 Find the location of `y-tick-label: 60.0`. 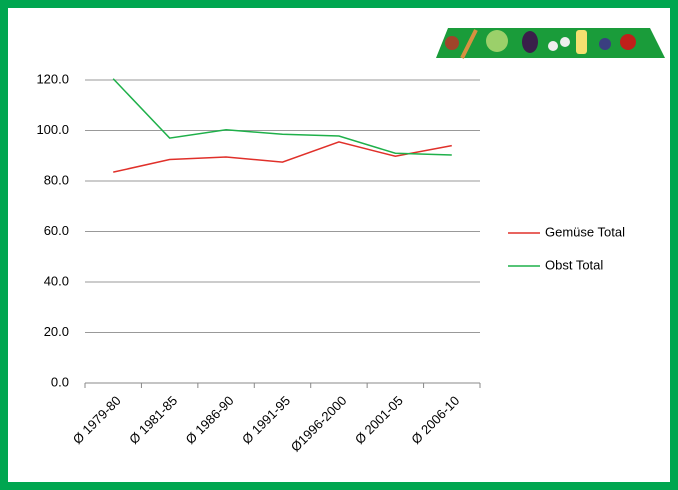

y-tick-label: 60.0 is located at coordinates (56, 230).